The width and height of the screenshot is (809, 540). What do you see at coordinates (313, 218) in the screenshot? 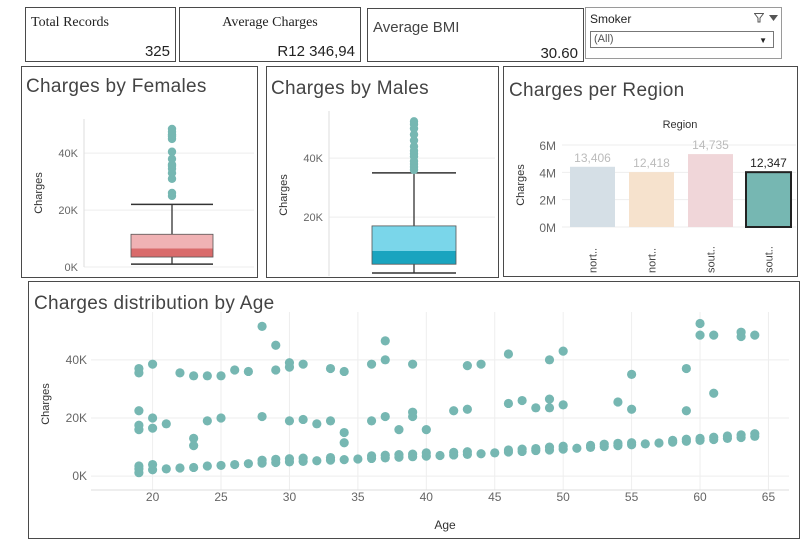
I see `y-tick-label: 20K` at bounding box center [313, 218].